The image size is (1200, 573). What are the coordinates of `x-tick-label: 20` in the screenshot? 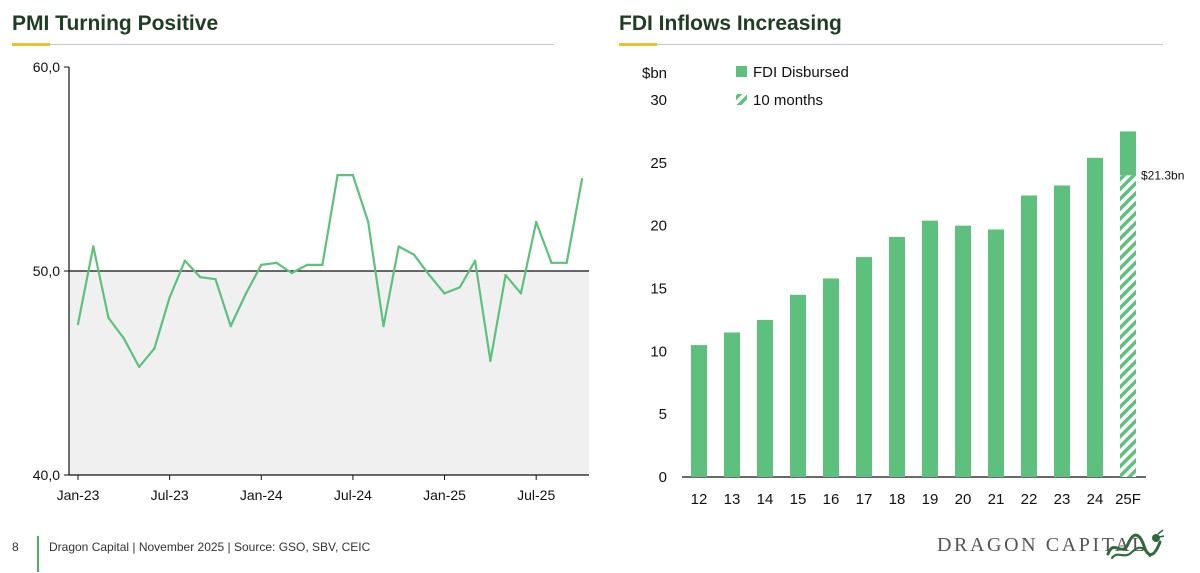 It's located at (963, 499).